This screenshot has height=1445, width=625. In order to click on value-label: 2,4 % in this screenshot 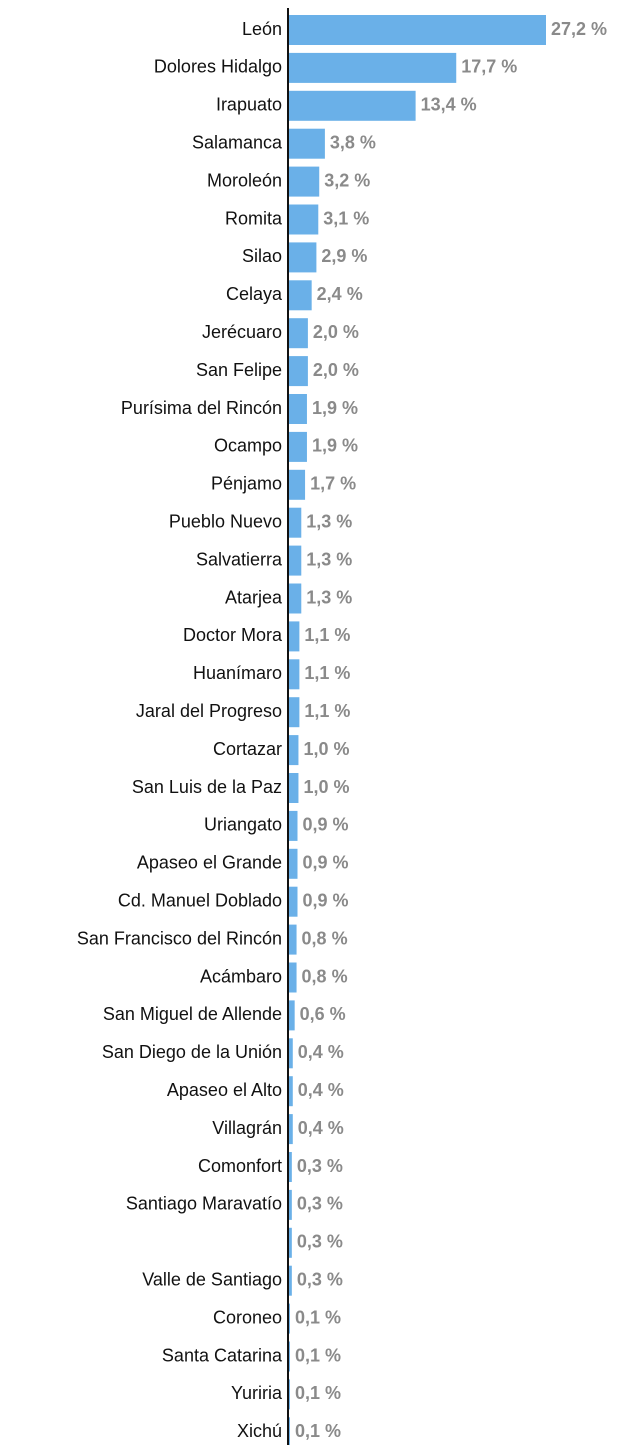, I will do `click(340, 294)`.